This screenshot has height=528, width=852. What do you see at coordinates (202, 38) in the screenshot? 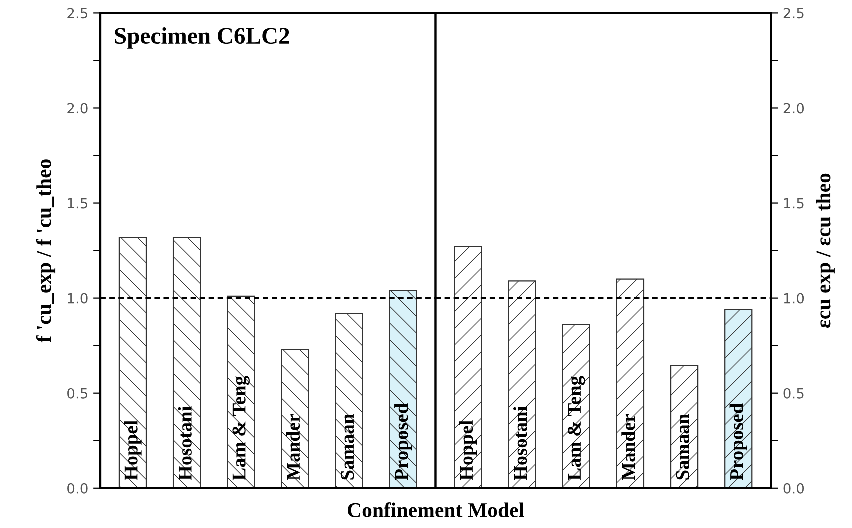
I see `annotation: Specimen C6LC2` at bounding box center [202, 38].